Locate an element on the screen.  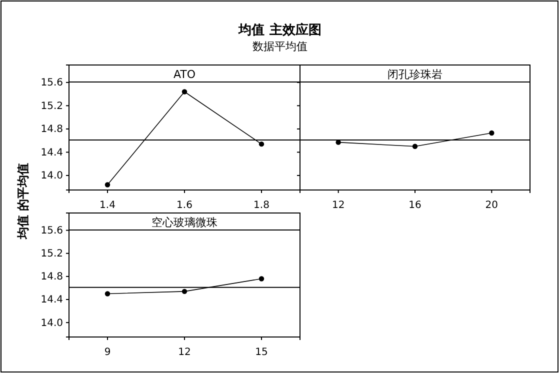
x-tick-label: 9 is located at coordinates (107, 352).